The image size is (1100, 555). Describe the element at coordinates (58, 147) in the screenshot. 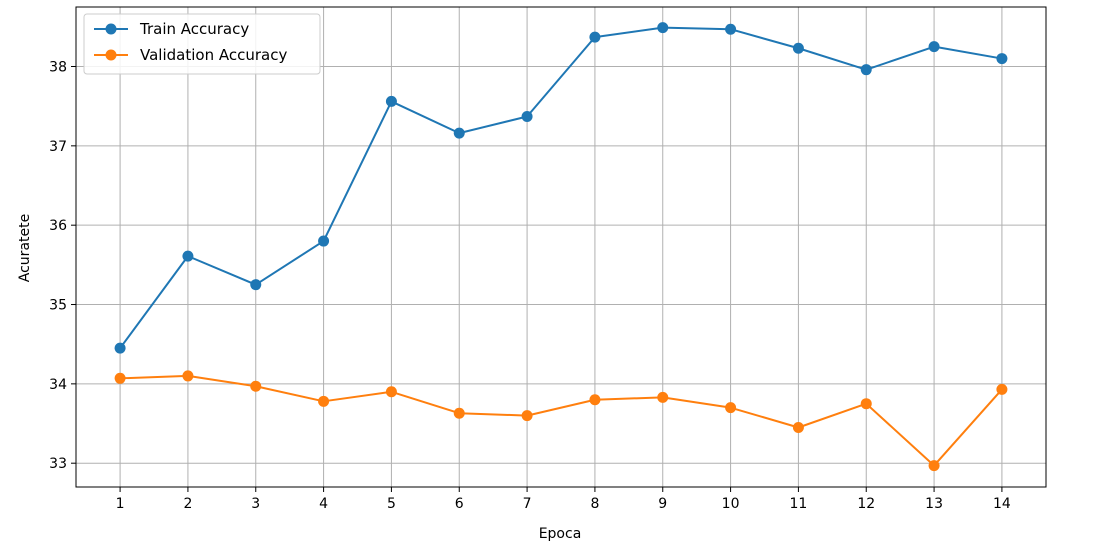

I see `y-tick-label: 37` at that location.